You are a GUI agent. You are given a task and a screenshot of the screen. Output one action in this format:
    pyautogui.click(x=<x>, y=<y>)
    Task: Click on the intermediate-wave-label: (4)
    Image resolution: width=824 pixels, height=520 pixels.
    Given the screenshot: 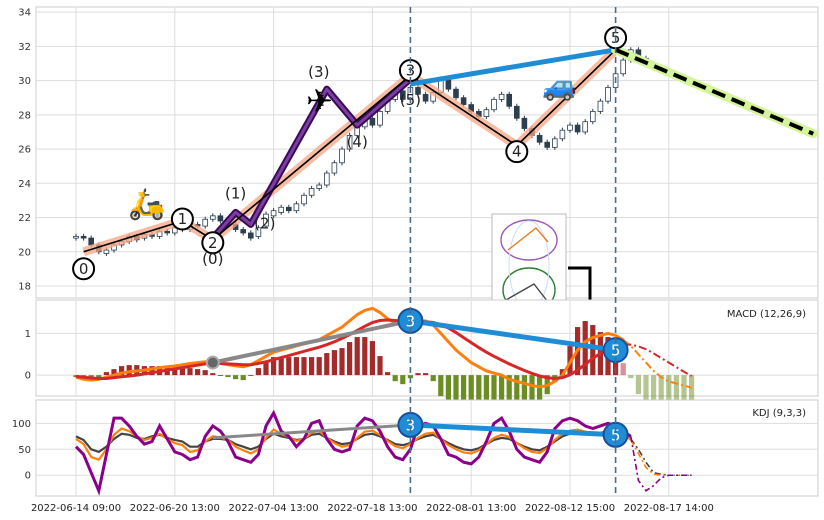 What is the action you would take?
    pyautogui.click(x=357, y=142)
    